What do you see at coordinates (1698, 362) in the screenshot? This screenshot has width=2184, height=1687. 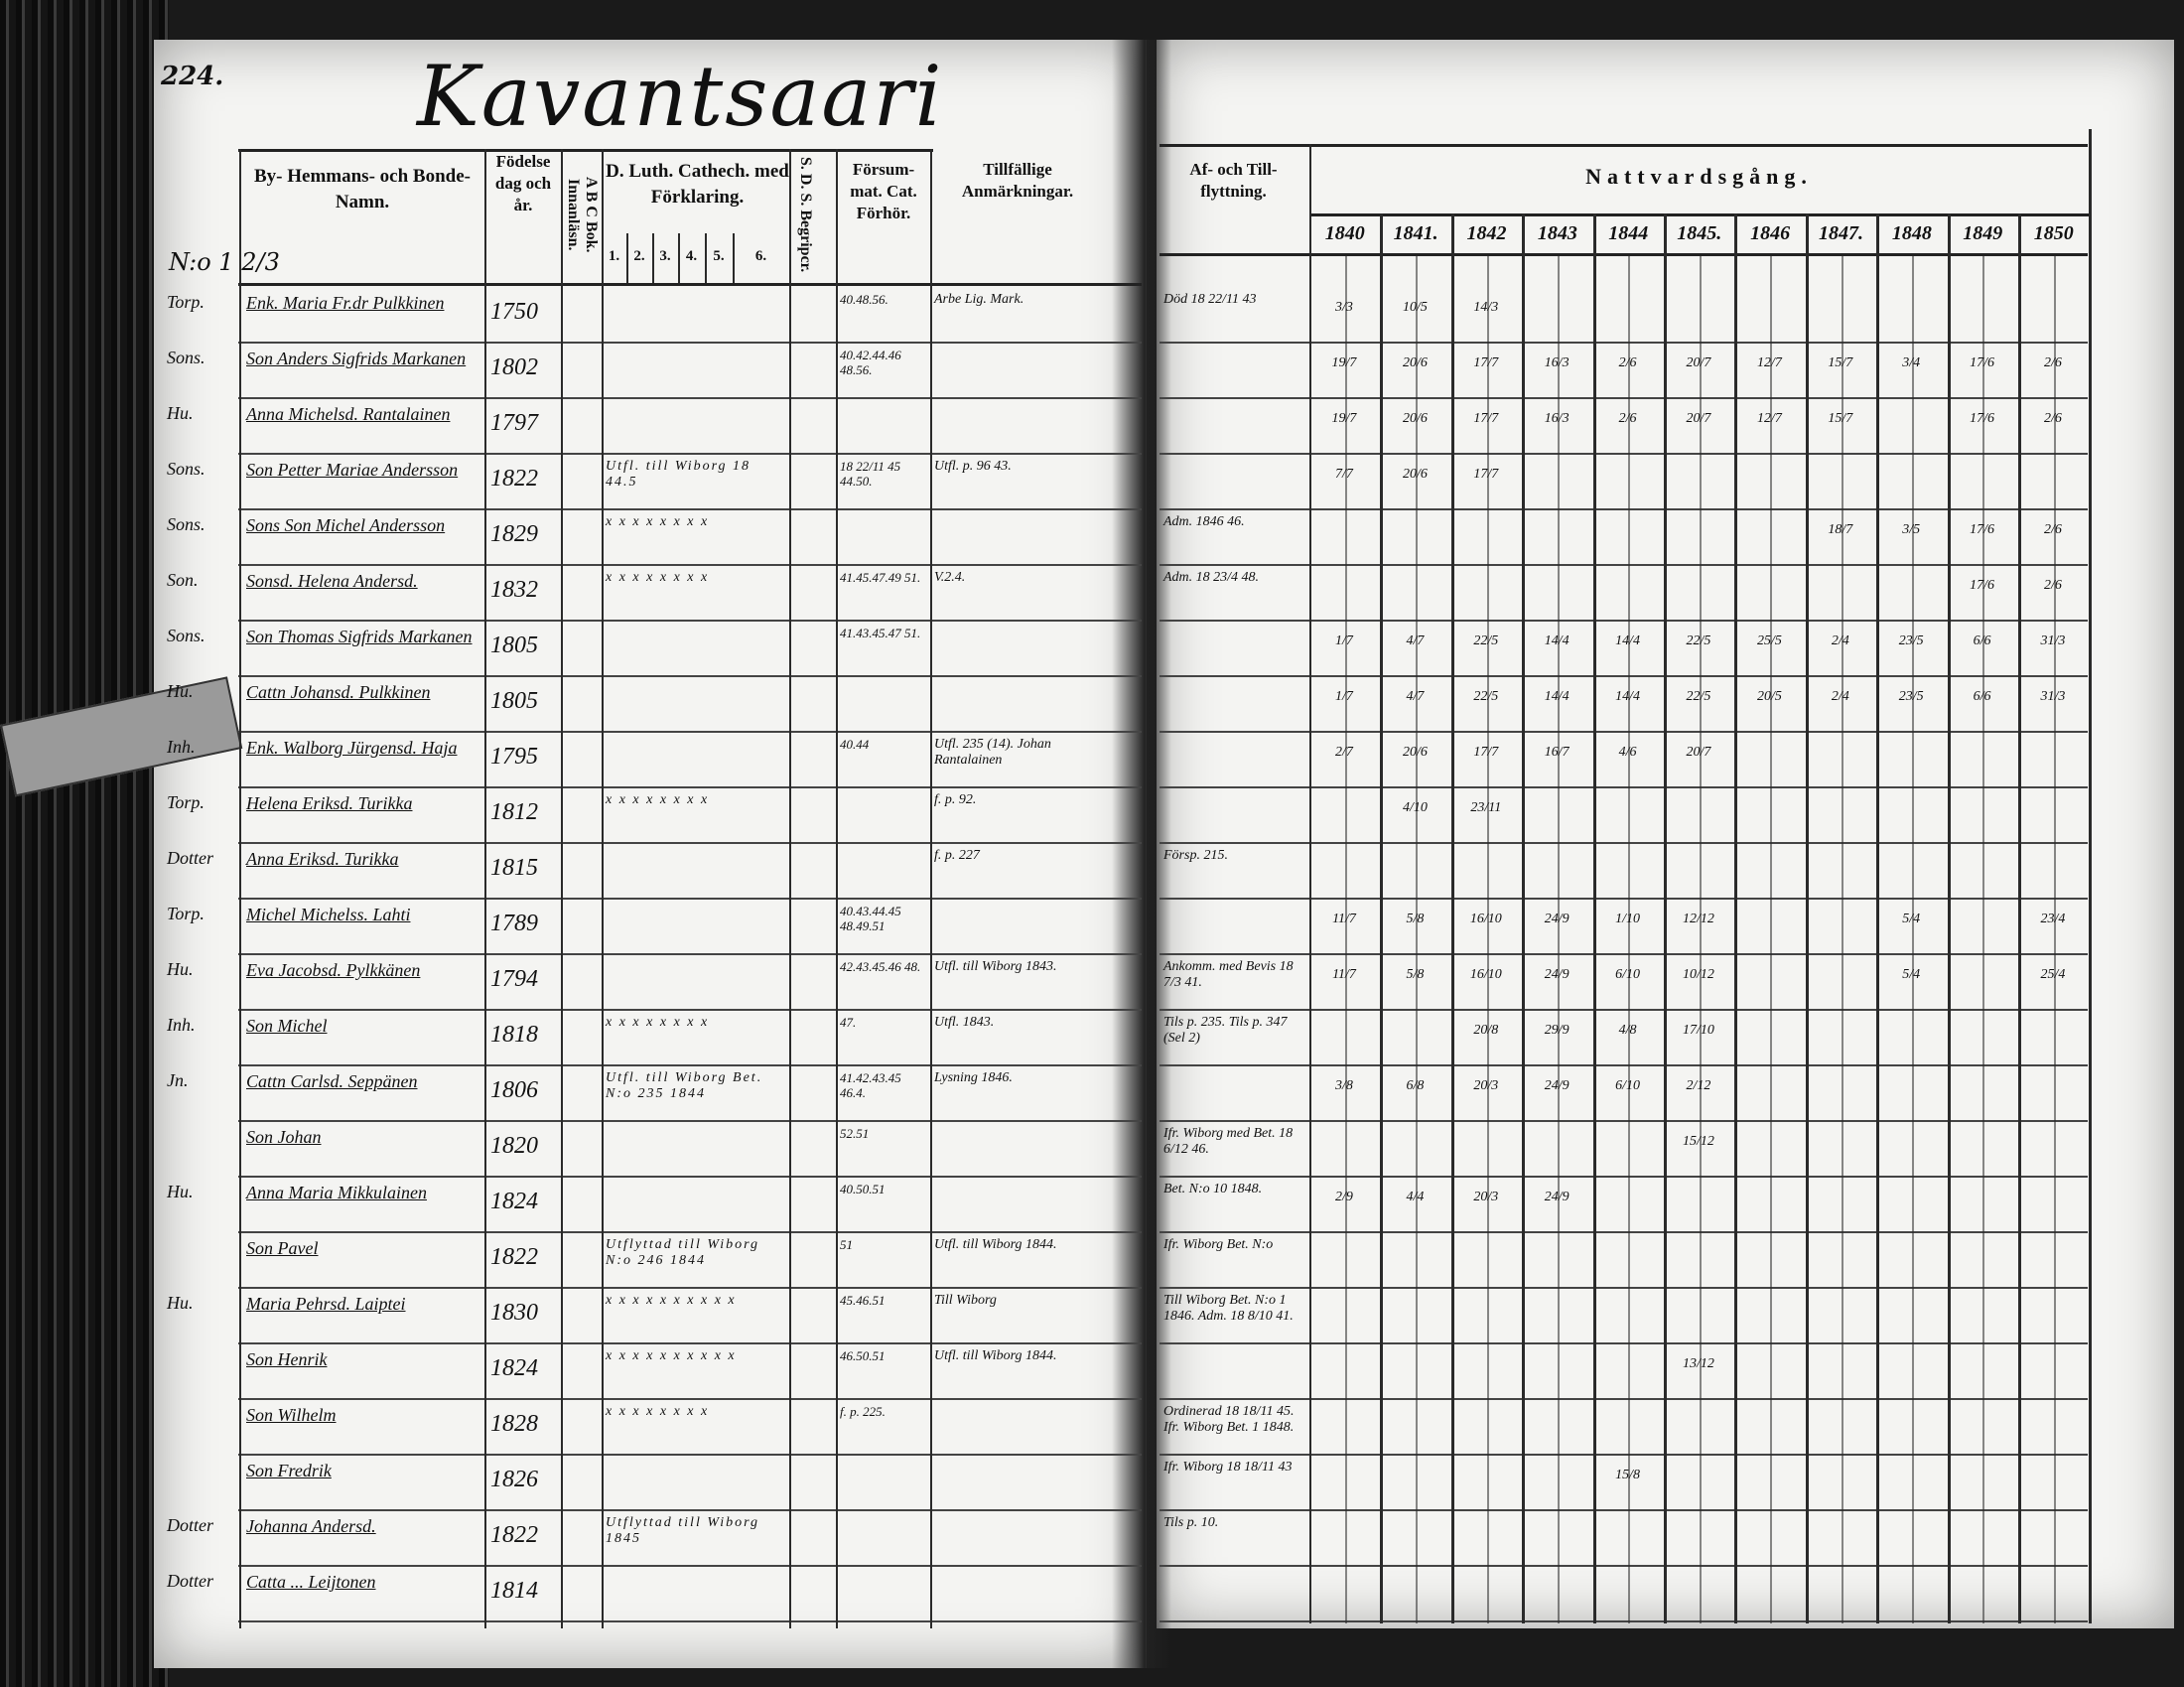 I see `communion-date: 20/7` at bounding box center [1698, 362].